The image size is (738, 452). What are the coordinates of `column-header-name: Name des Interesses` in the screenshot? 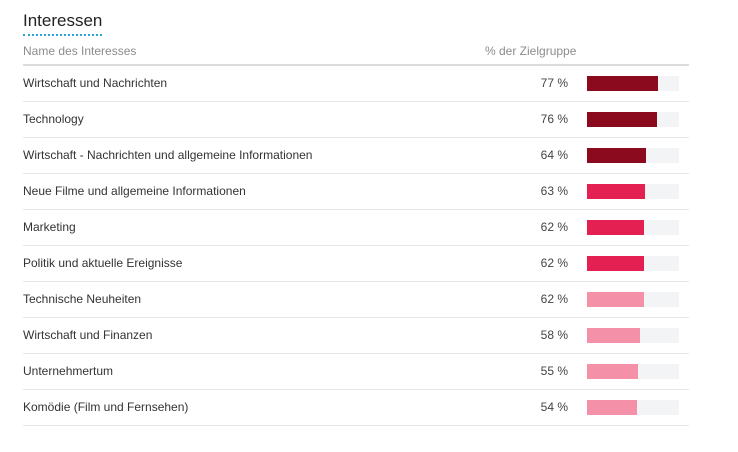 It's located at (80, 51).